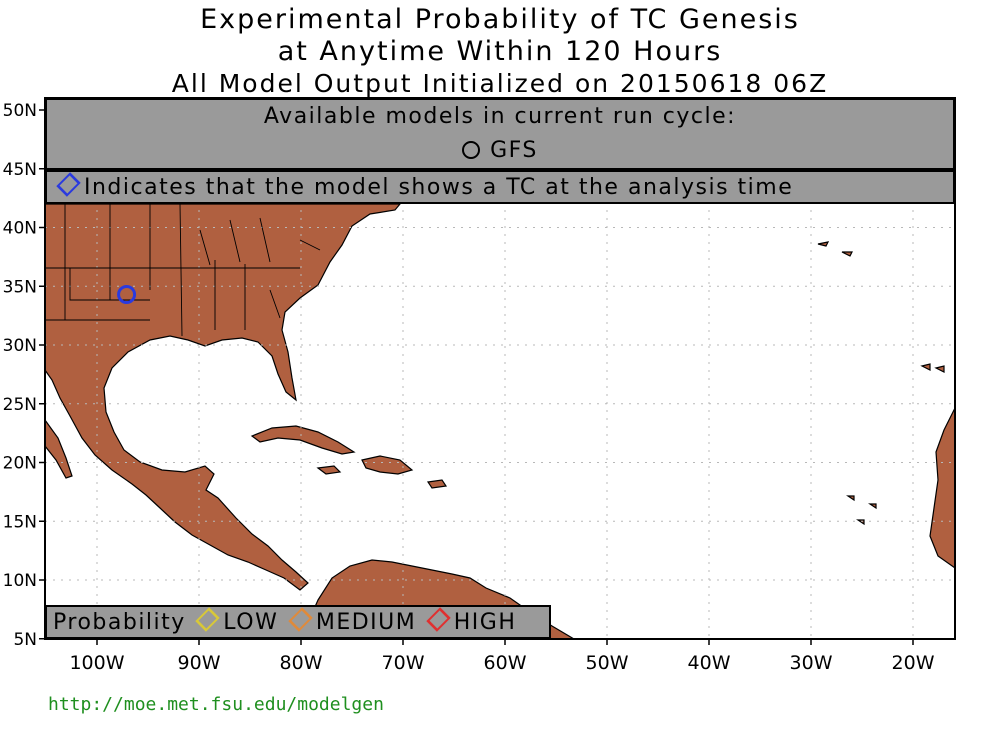  What do you see at coordinates (20, 522) in the screenshot?
I see `lat-label: 15N` at bounding box center [20, 522].